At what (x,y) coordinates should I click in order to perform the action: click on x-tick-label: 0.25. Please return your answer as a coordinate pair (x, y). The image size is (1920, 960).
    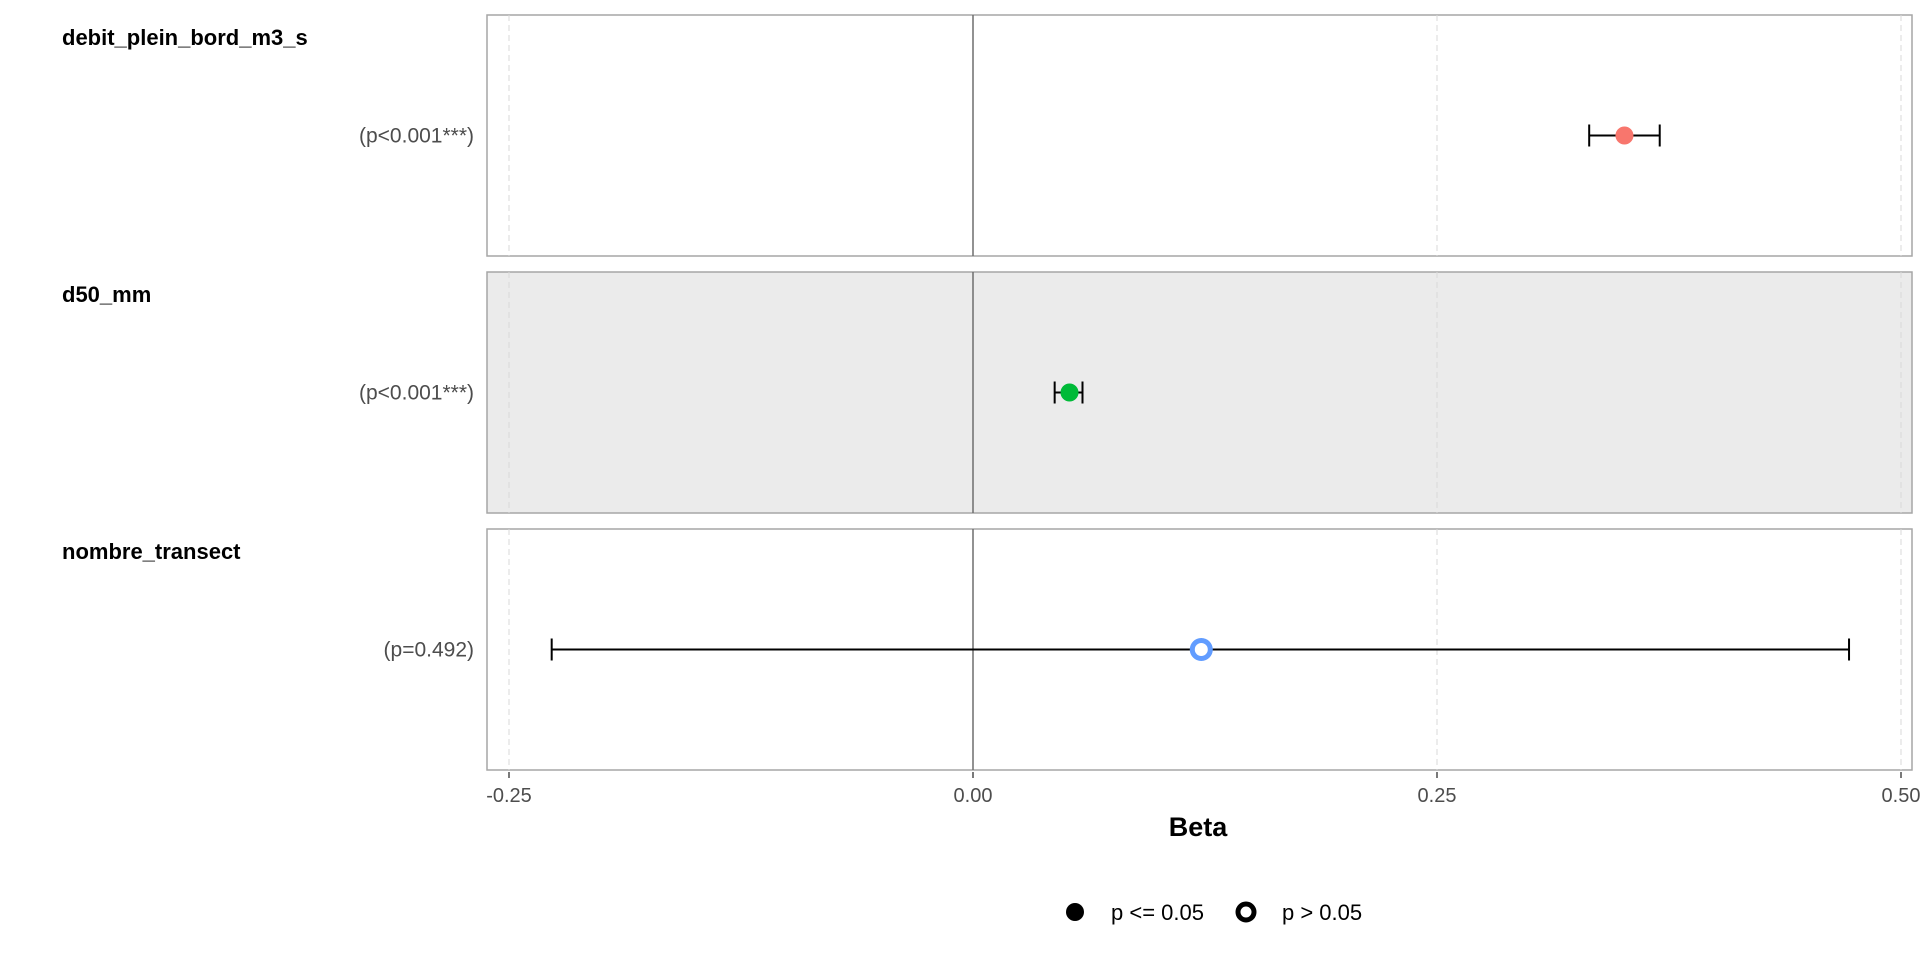
    Looking at the image, I should click on (1437, 796).